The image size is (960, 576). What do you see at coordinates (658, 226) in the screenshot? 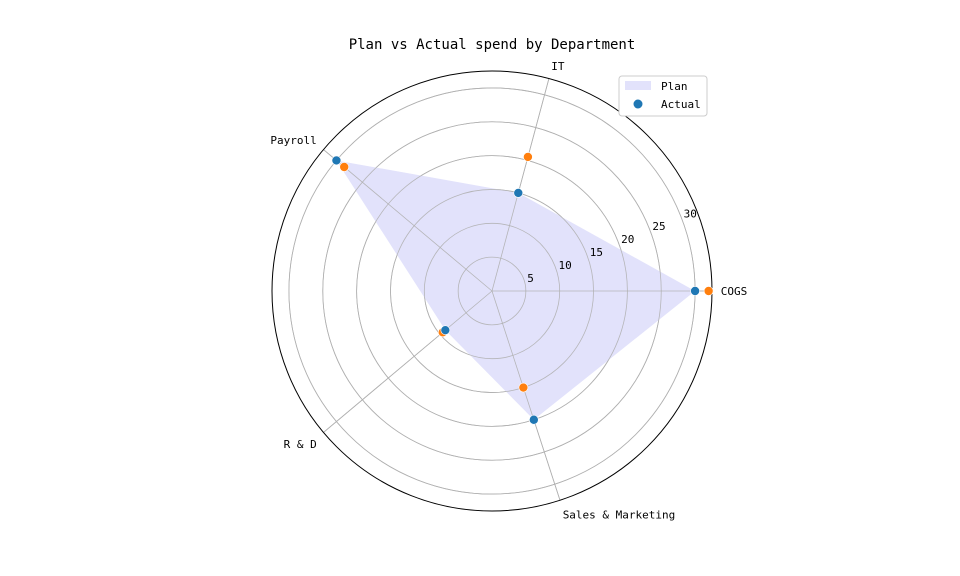
I see `radial-tick-25: 25` at bounding box center [658, 226].